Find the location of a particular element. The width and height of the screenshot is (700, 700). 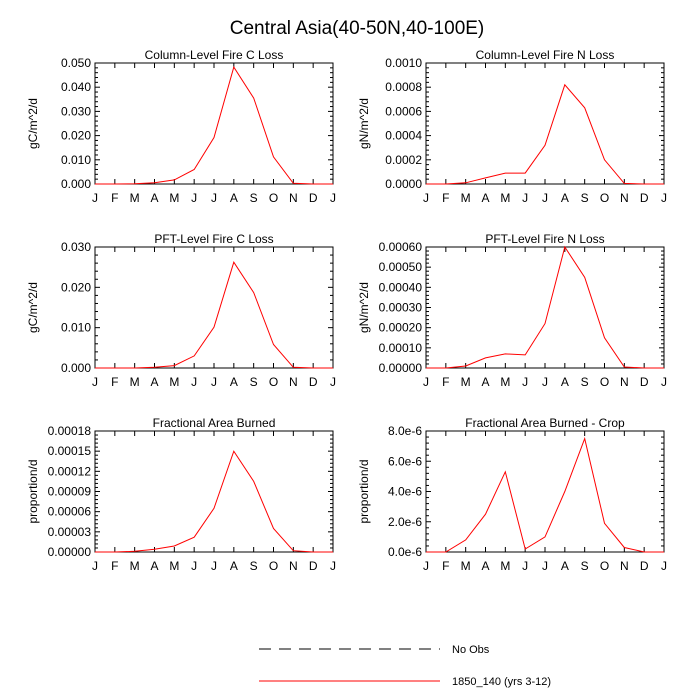

y-tick-label: 4.0e-6 is located at coordinates (405, 492).